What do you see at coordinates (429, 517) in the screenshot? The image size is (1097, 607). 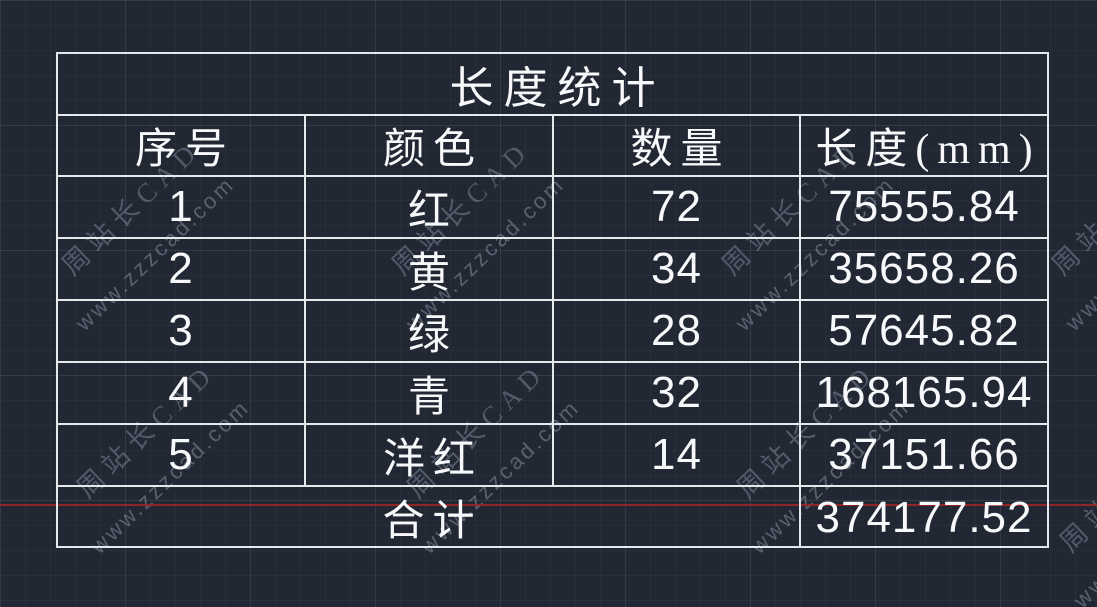 I see `total-label: 合计` at bounding box center [429, 517].